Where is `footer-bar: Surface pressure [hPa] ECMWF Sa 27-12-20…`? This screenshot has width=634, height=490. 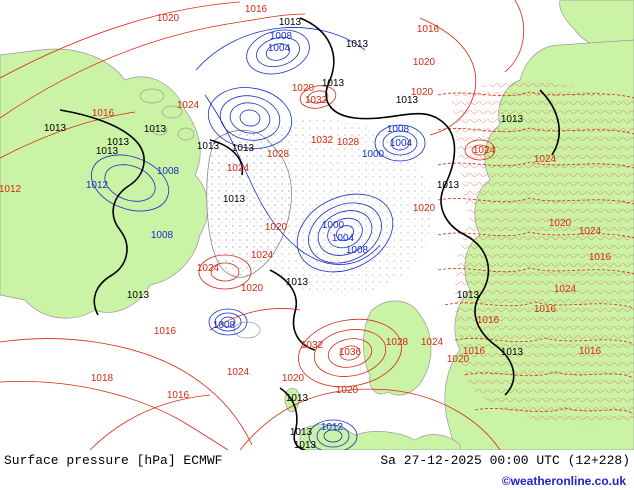
footer-bar: Surface pressure [hPa] ECMWF Sa 27-12-20… is located at coordinates (317, 460).